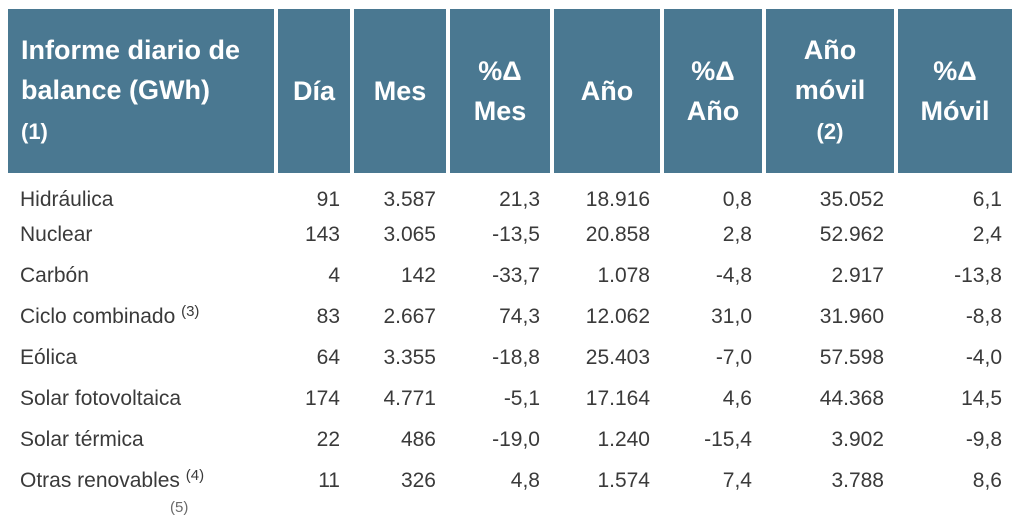 The height and width of the screenshot is (515, 1024). I want to click on cell-pct-mes: 21,3, so click(519, 199).